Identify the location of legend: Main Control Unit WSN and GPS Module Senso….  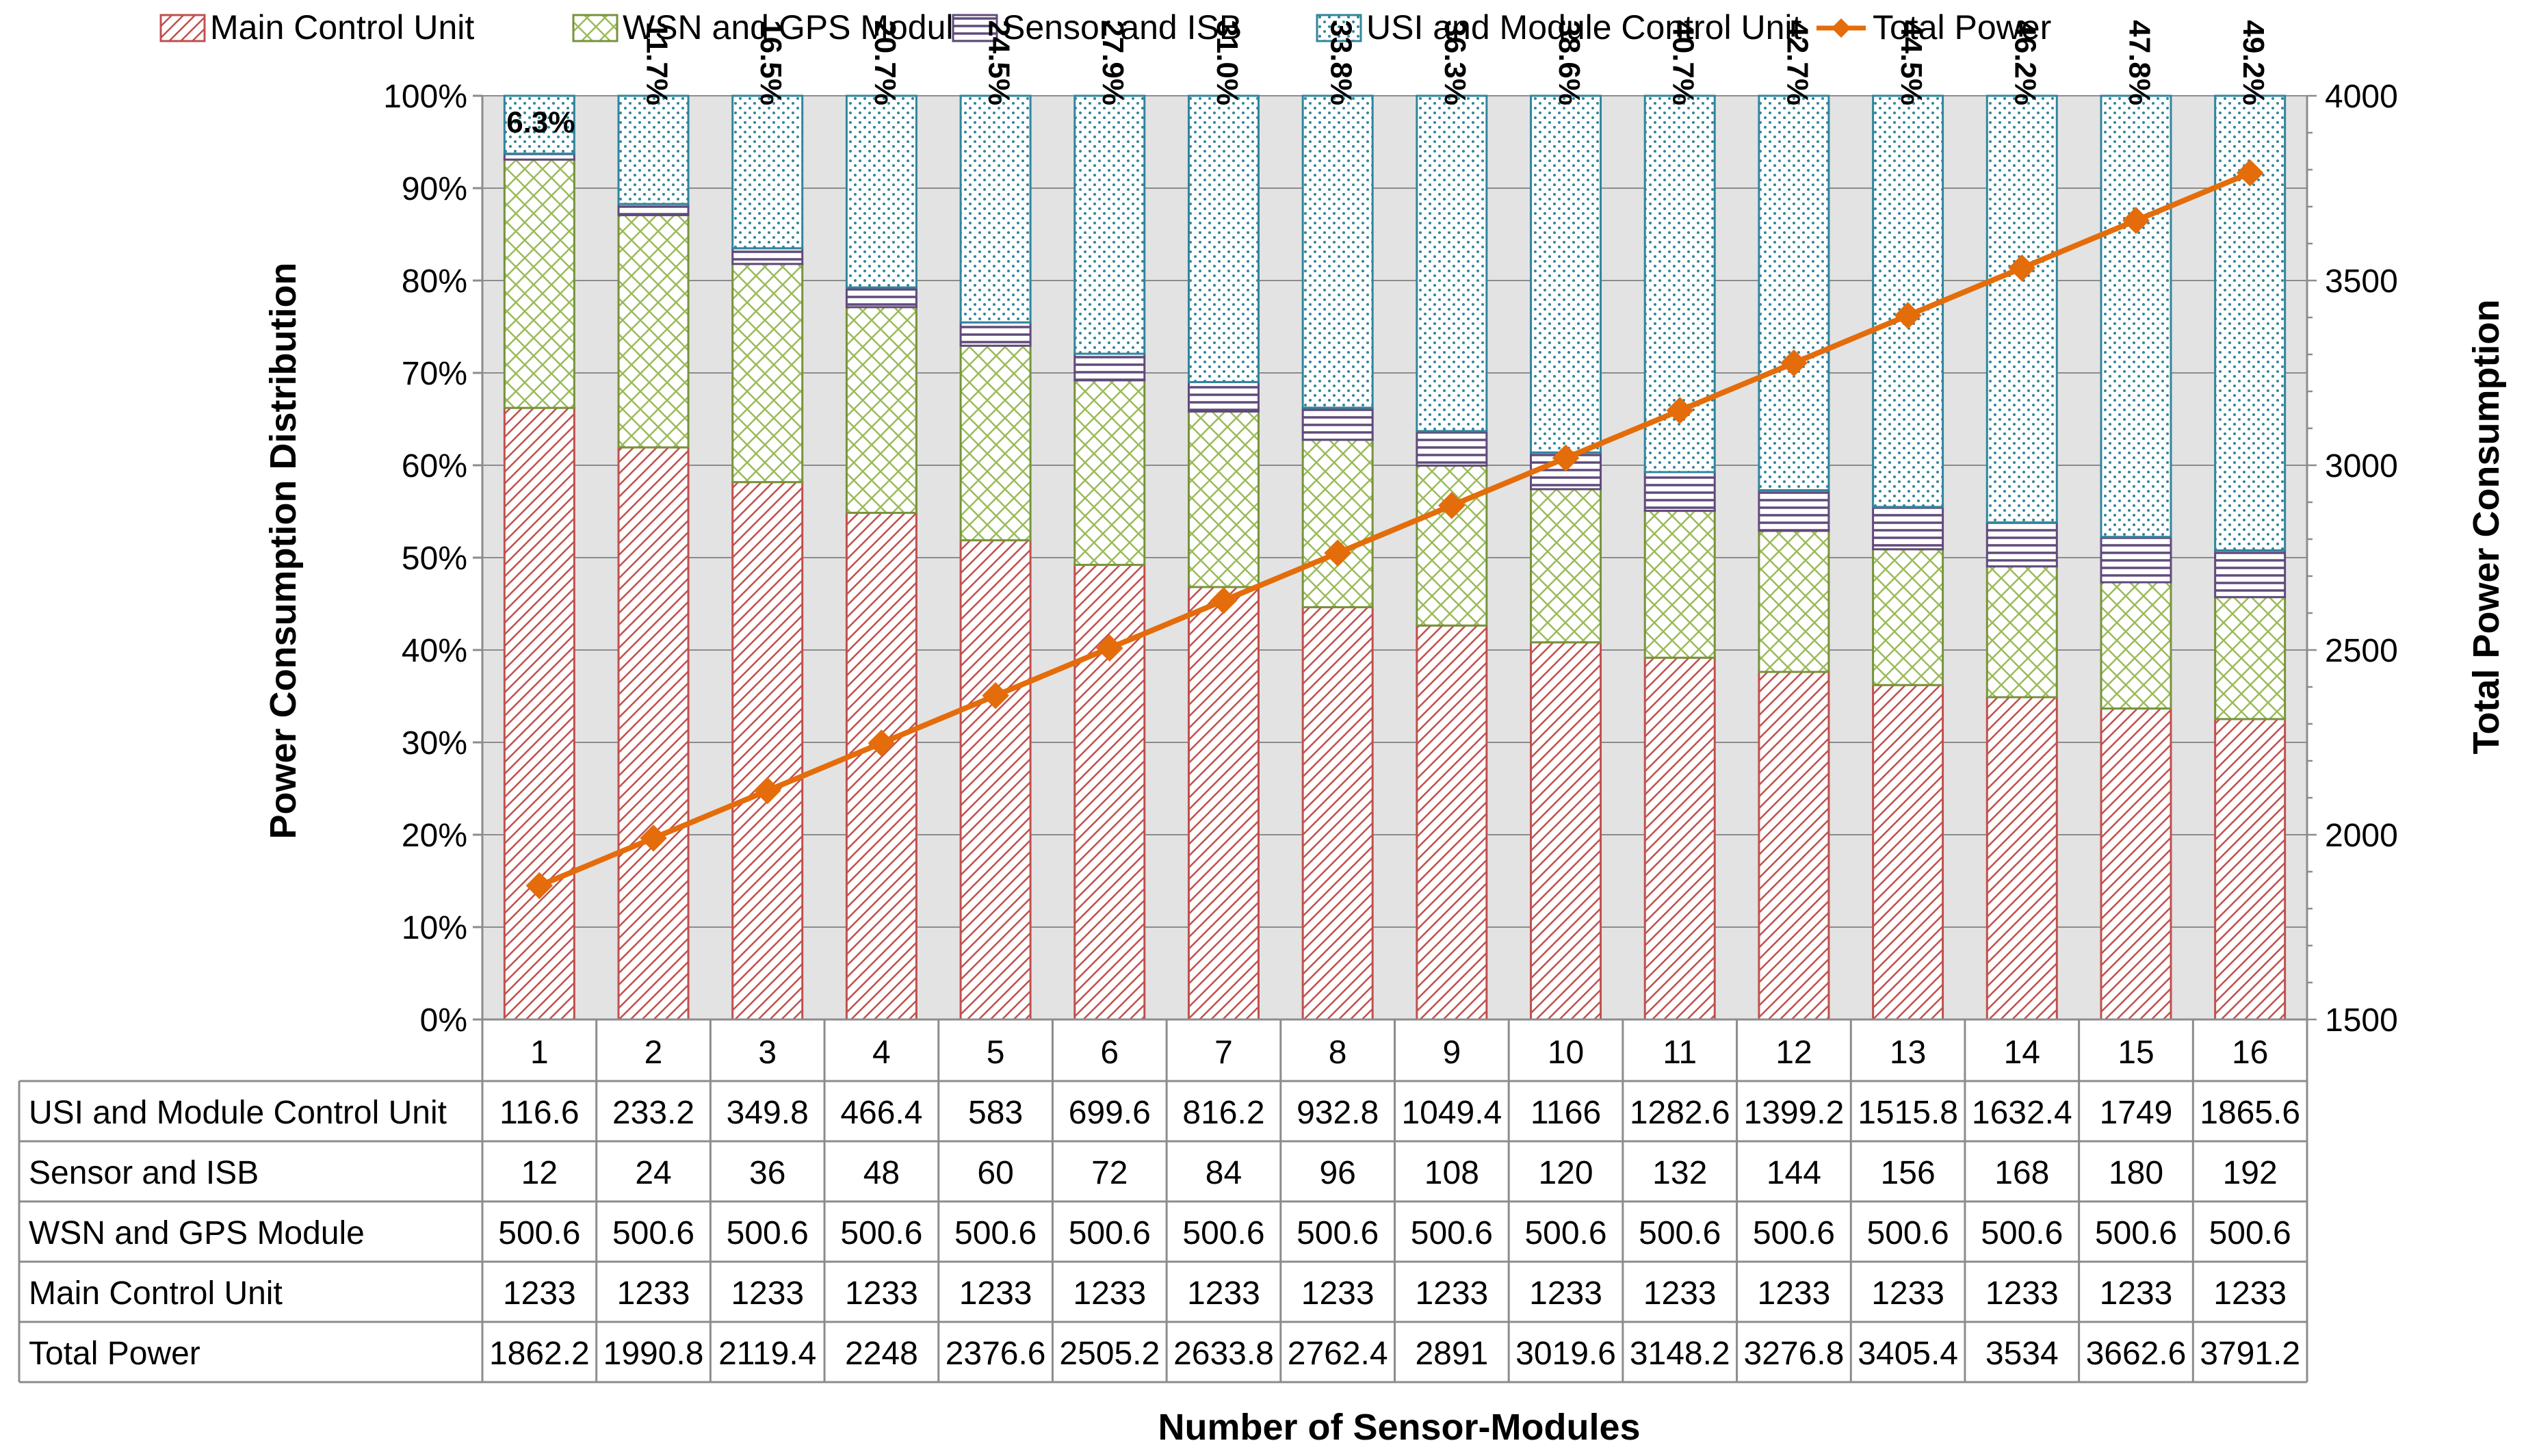
(1105, 27).